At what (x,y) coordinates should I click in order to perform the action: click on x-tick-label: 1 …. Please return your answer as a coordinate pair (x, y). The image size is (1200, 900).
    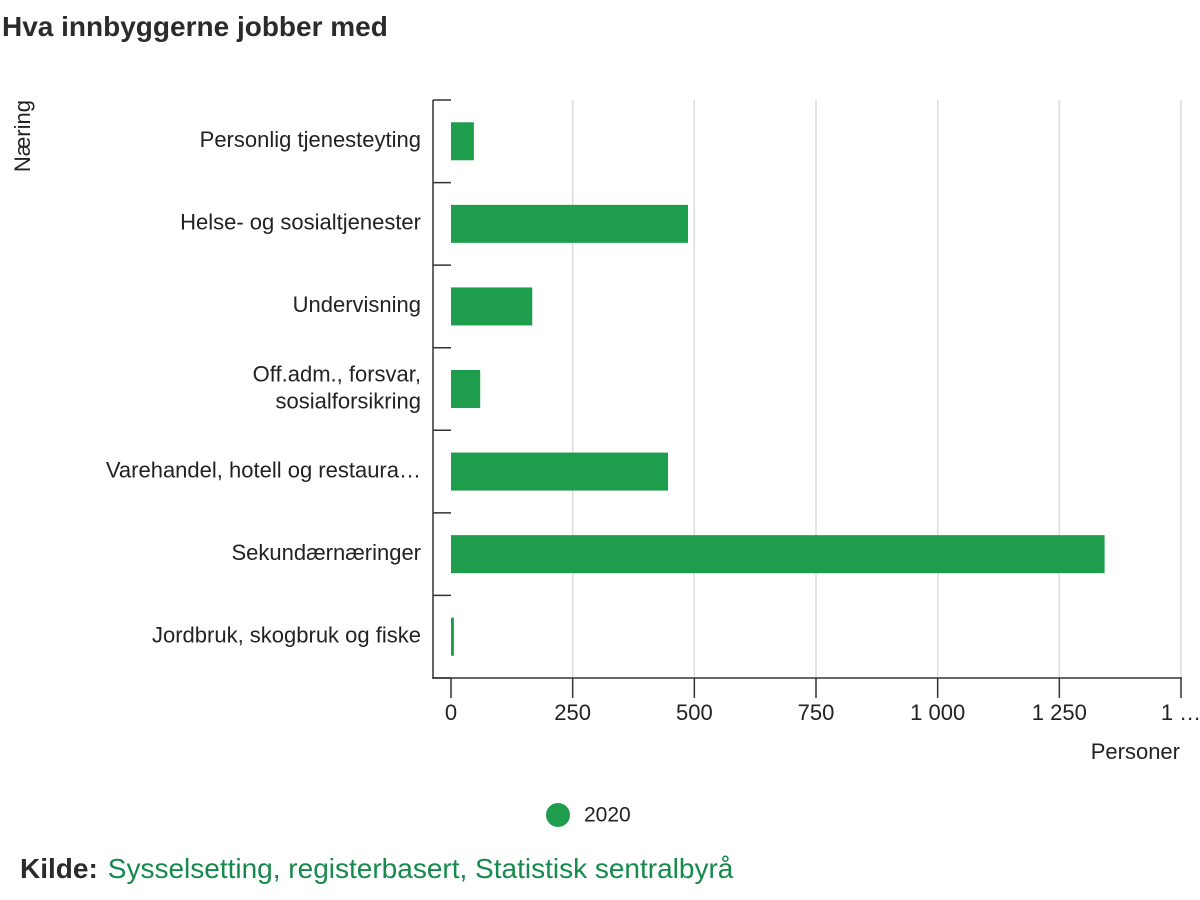
    Looking at the image, I should click on (1180, 712).